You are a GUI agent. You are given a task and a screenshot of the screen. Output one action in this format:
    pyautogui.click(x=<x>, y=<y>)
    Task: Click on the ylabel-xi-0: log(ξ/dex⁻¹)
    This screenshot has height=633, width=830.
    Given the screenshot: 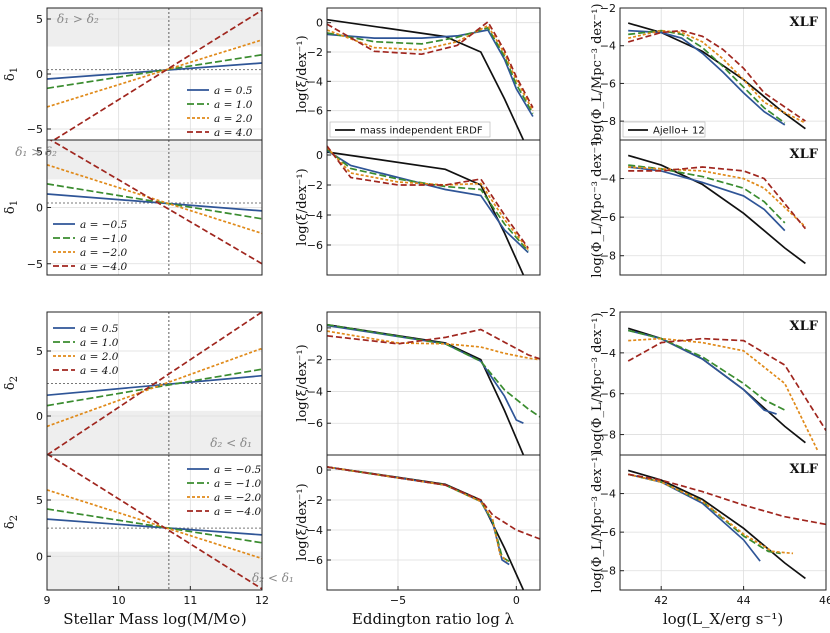 What is the action you would take?
    pyautogui.click(x=302, y=73)
    